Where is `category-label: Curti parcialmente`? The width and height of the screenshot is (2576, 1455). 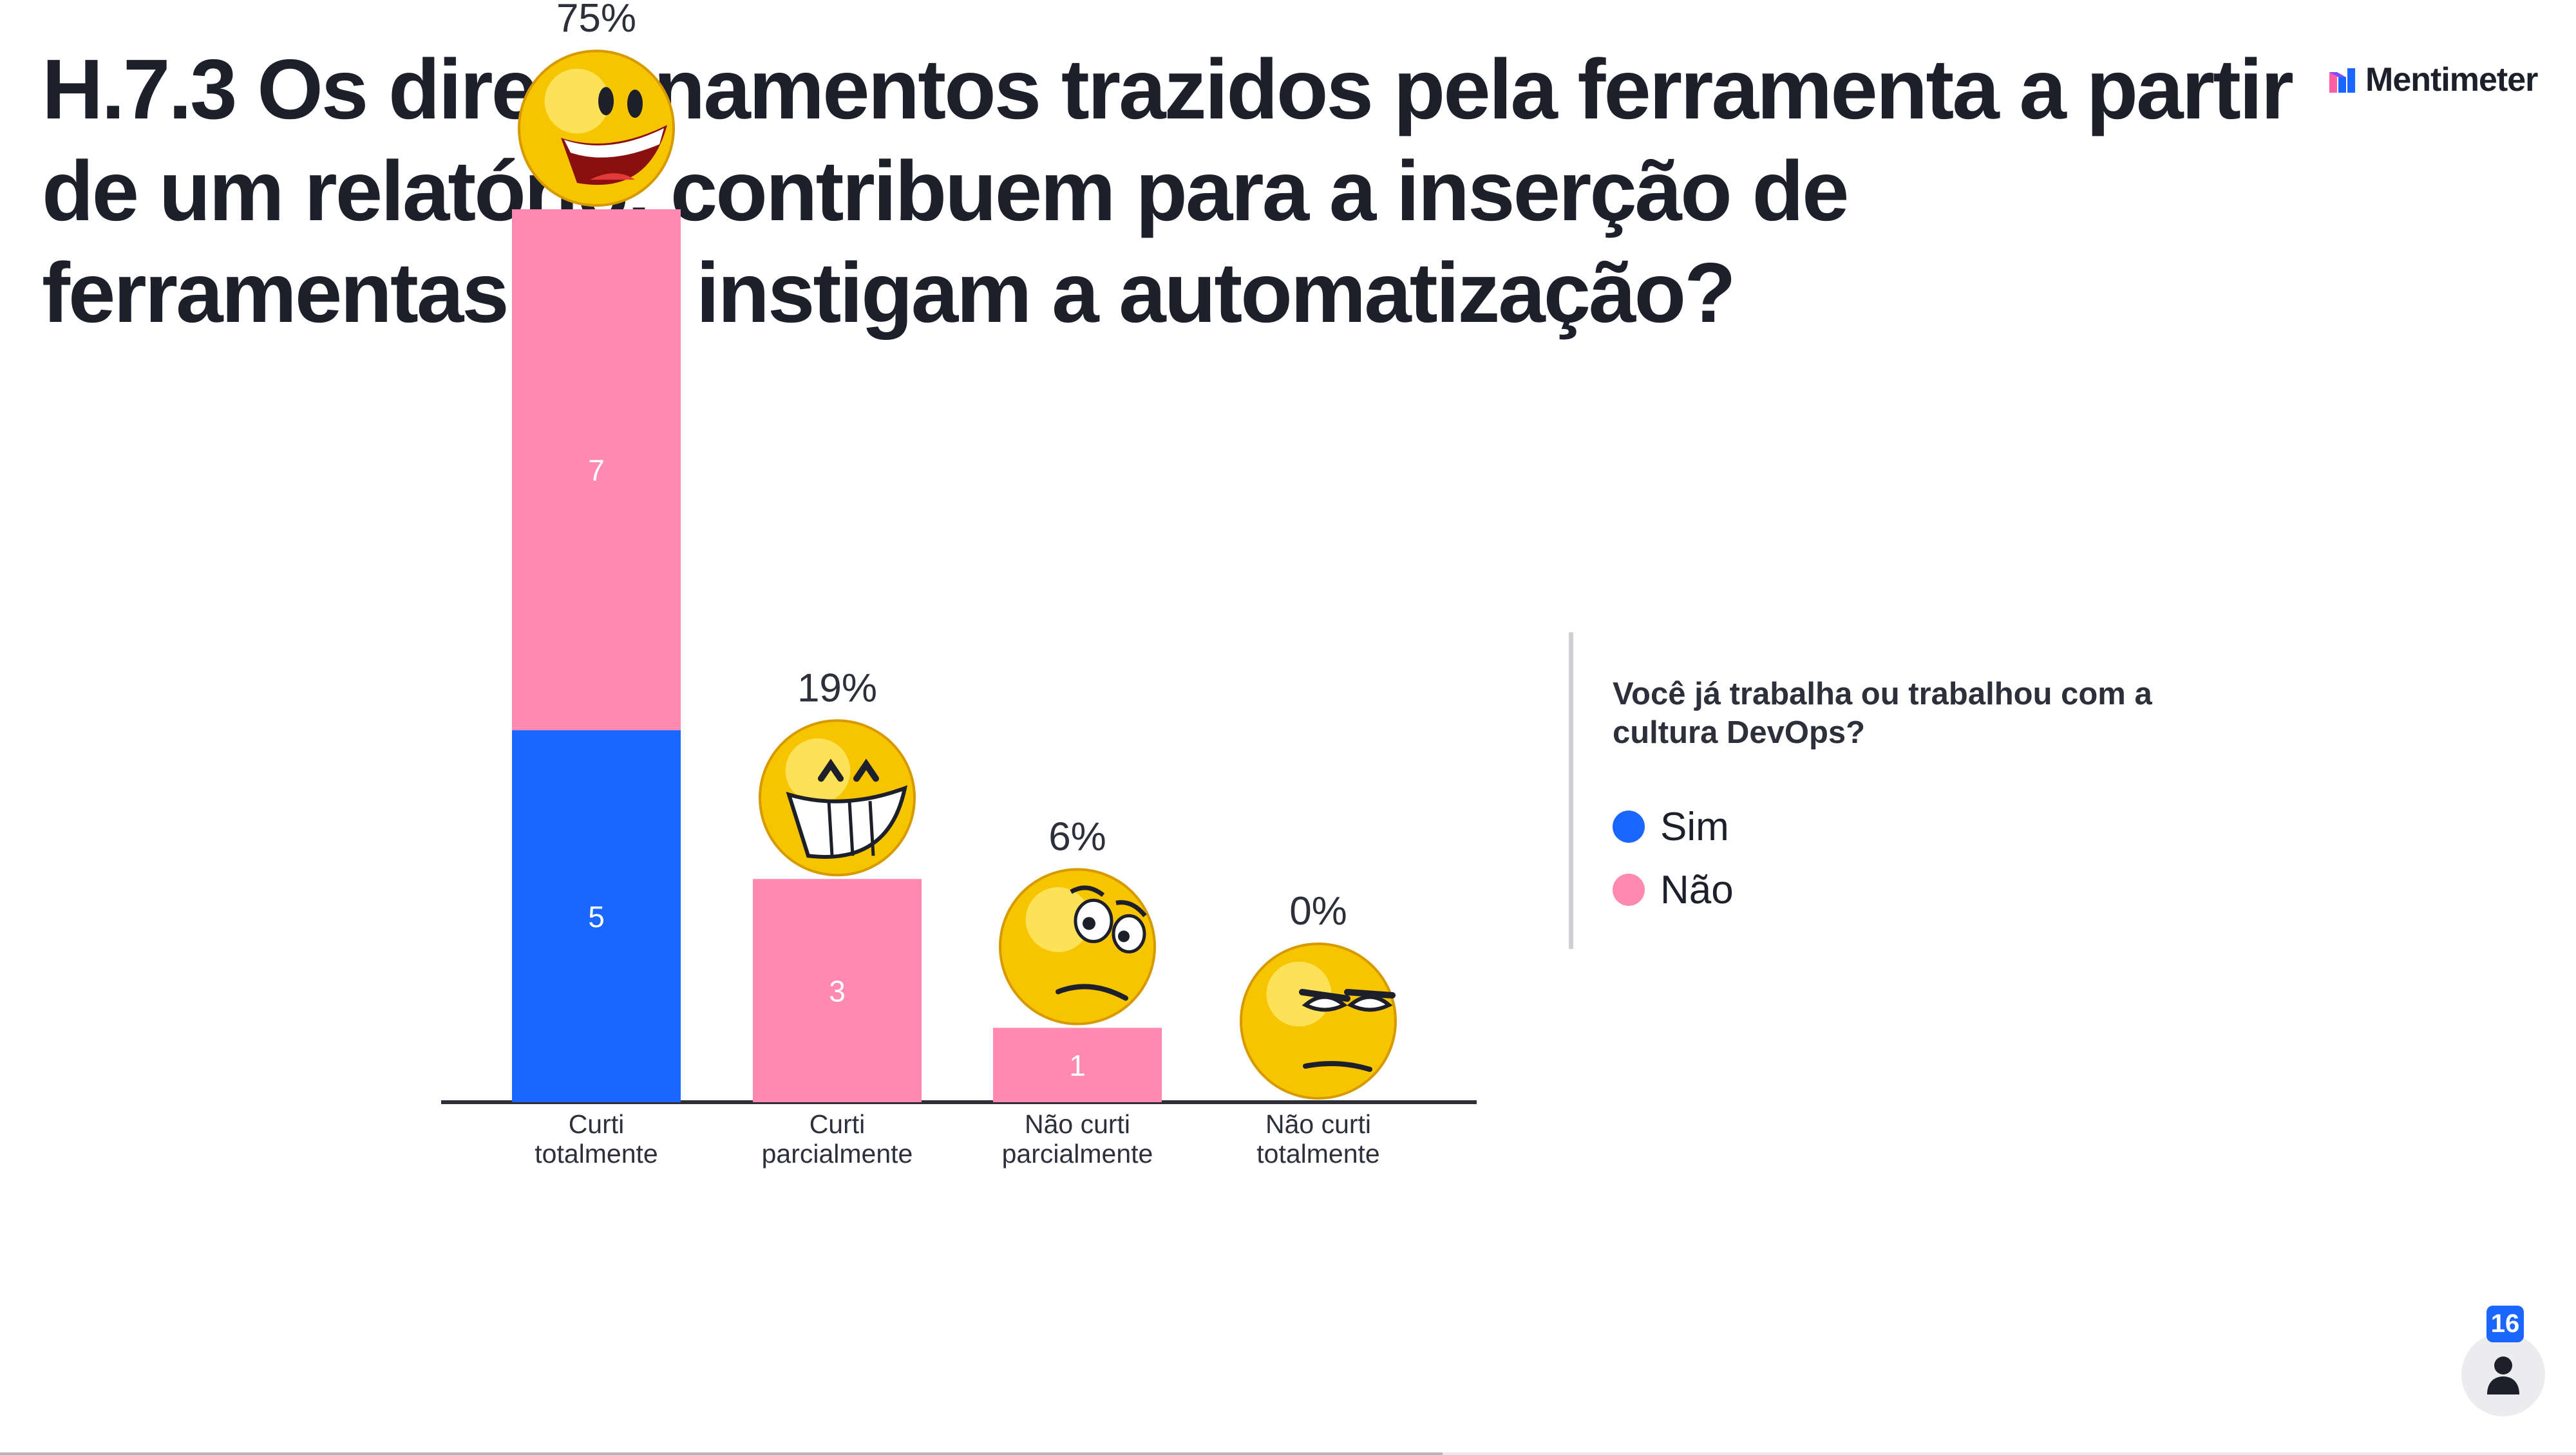 category-label: Curti parcialmente is located at coordinates (838, 1139).